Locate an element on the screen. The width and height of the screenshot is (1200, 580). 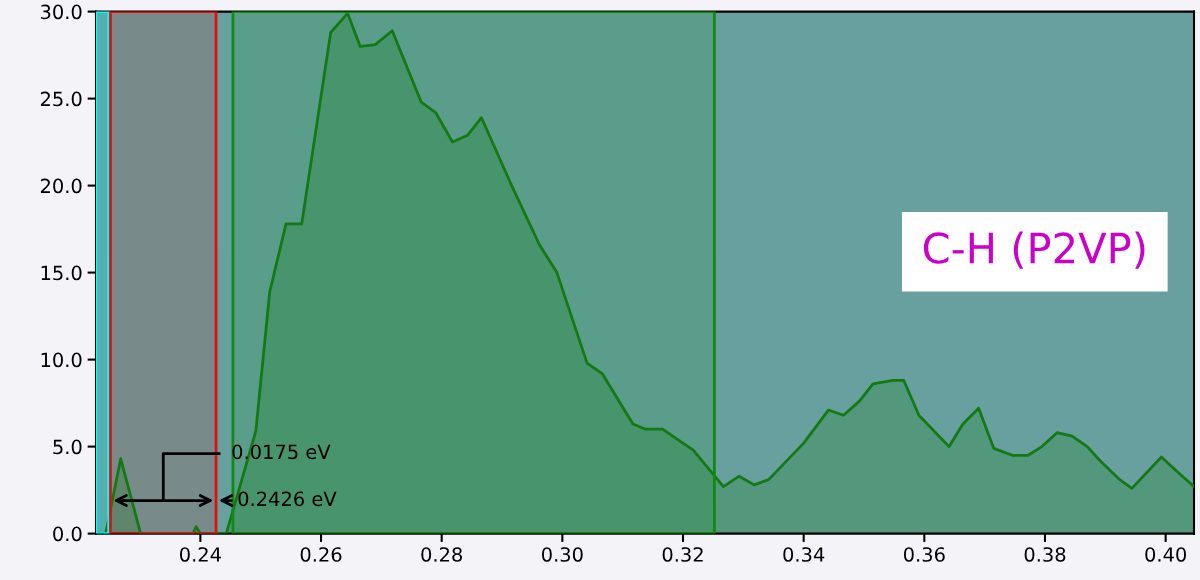
x-tick-label: 0.28 is located at coordinates (442, 554).